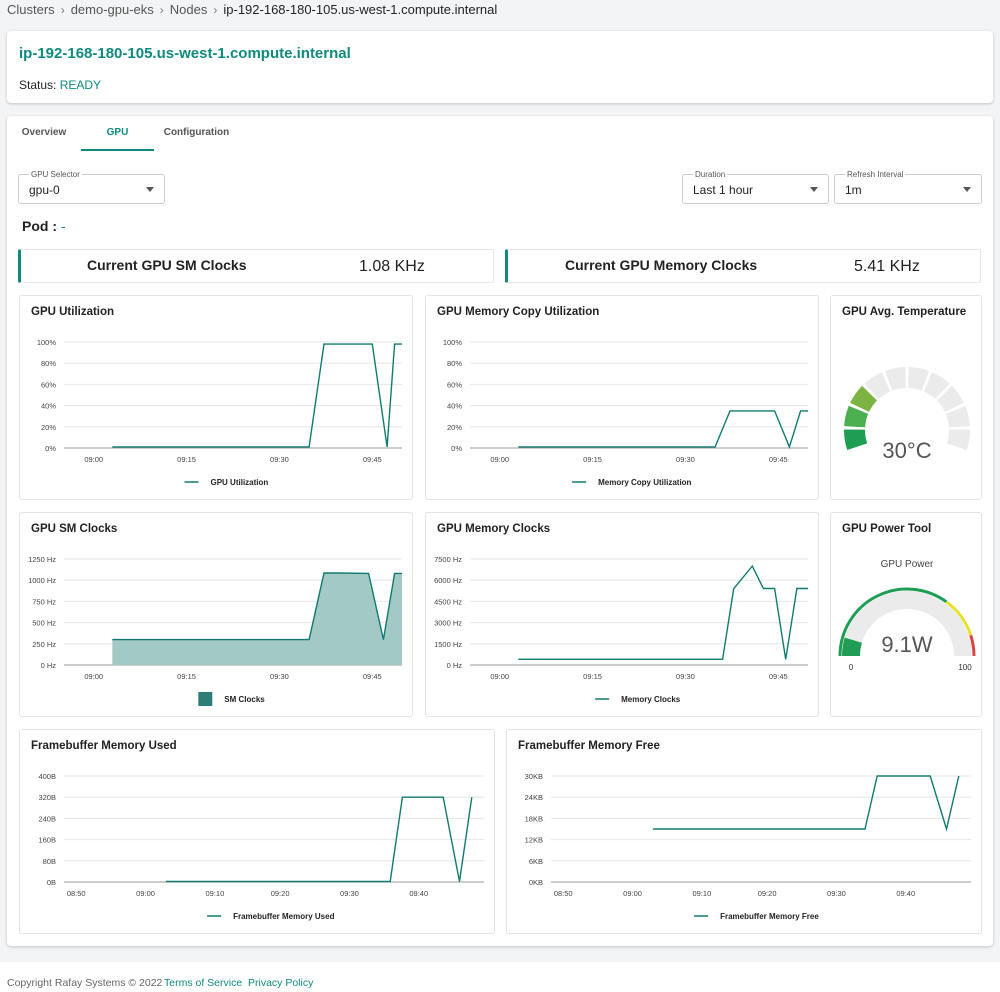 This screenshot has width=1000, height=992. Describe the element at coordinates (972, 645) in the screenshot. I see `gauge-band-red` at that location.